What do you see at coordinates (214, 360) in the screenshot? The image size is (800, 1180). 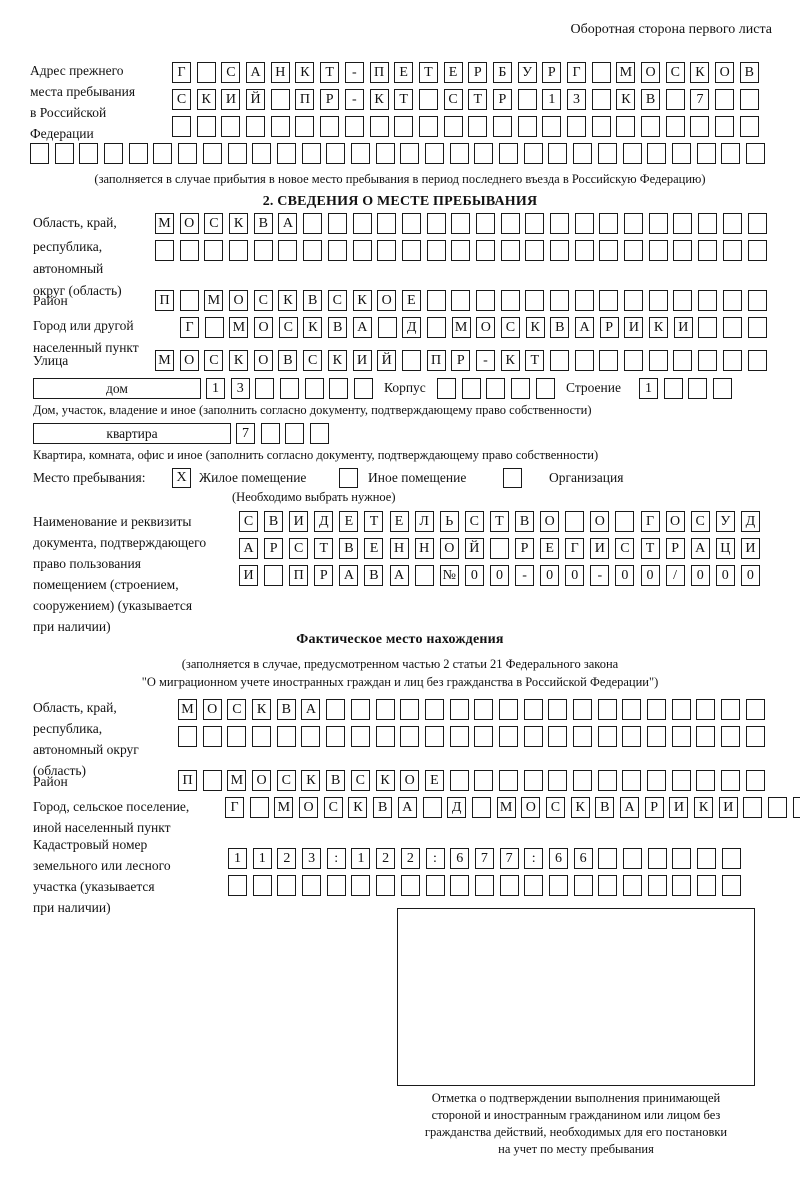 I see `section2-street-row-cell-3: С` at bounding box center [214, 360].